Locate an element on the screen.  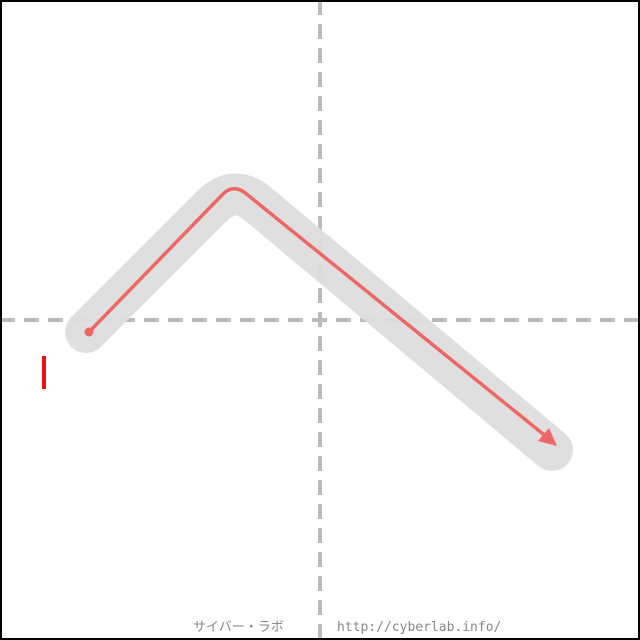
site-url-credit: http://cyberlab.info/ is located at coordinates (419, 627).